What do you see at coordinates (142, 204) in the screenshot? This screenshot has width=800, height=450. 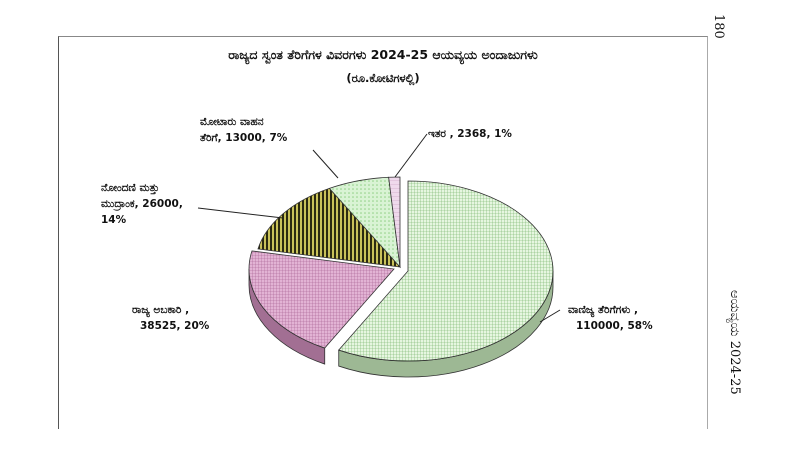 I see `label-registration-stamps: ನೋಂದಣಿ ಮತ್ತು ಮುದ್ರಾಂಕ, 26000, 14%` at bounding box center [142, 204].